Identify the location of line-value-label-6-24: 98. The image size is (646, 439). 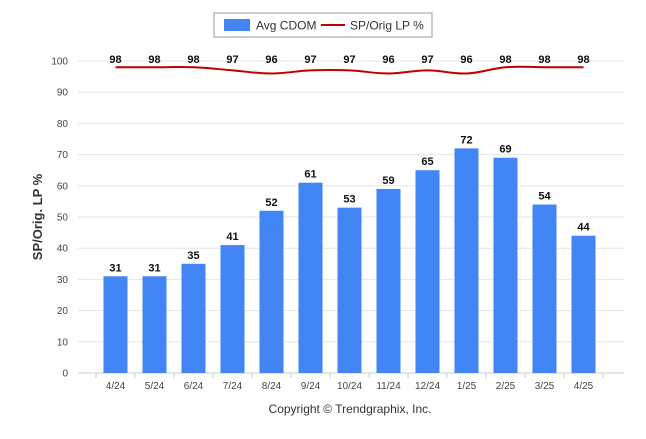
(193, 60).